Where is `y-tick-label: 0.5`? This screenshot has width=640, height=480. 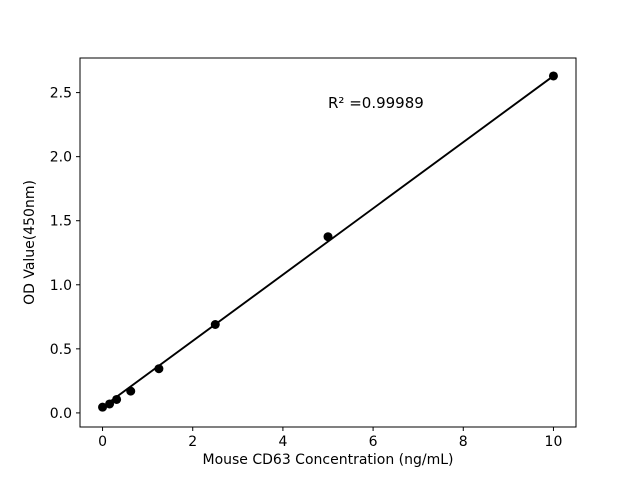 y-tick-label: 0.5 is located at coordinates (61, 350).